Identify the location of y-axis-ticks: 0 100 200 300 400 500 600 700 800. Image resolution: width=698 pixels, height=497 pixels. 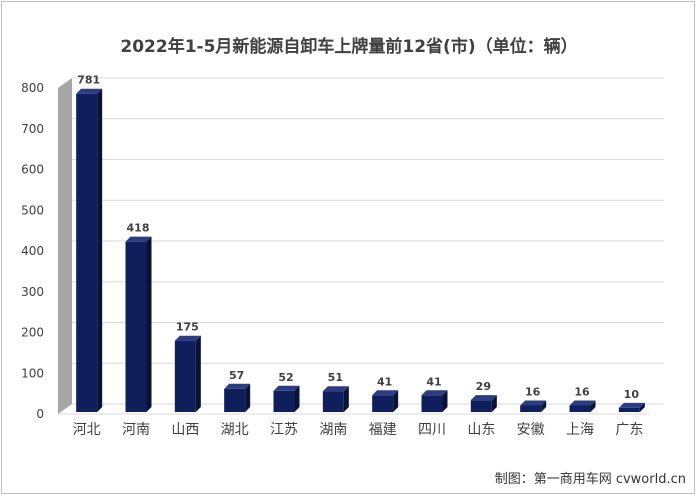
(32, 251).